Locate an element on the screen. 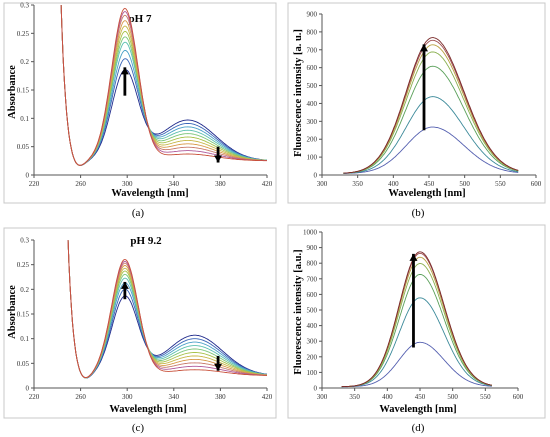 The image size is (550, 437). panel-d-ylabel: Fluorescence intensity [a.u.] is located at coordinates (298, 311).